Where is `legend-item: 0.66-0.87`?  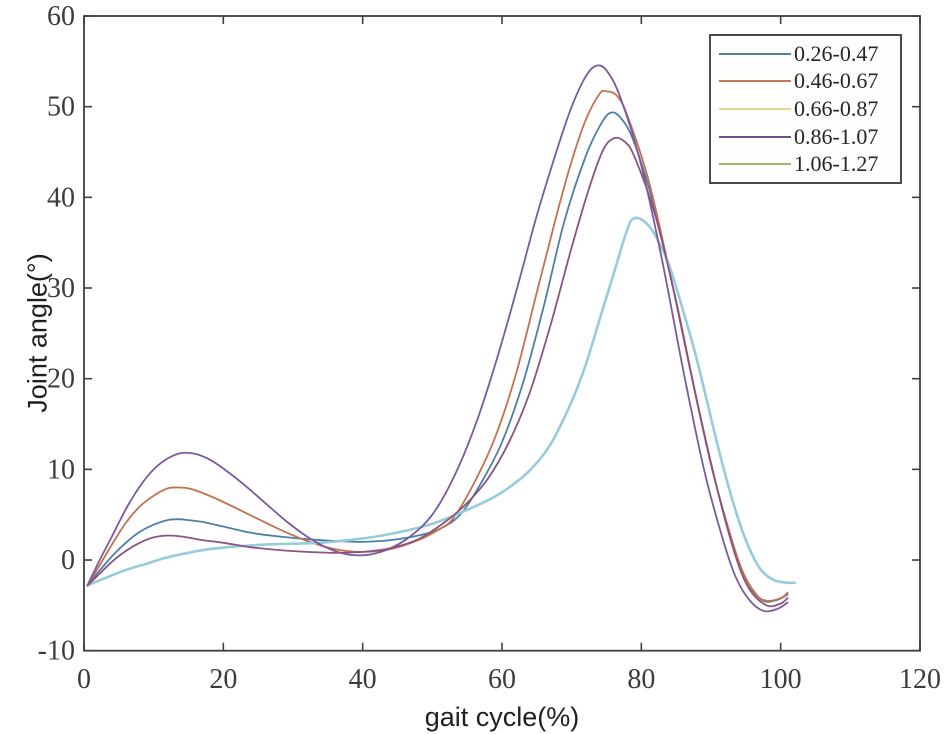
legend-item: 0.66-0.87 is located at coordinates (805, 109).